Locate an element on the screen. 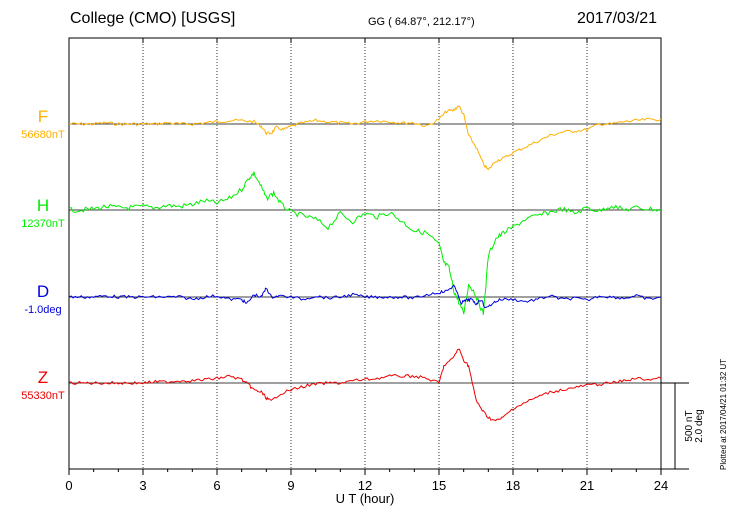 The image size is (730, 520). component-f-baseline: 56680nT is located at coordinates (43, 135).